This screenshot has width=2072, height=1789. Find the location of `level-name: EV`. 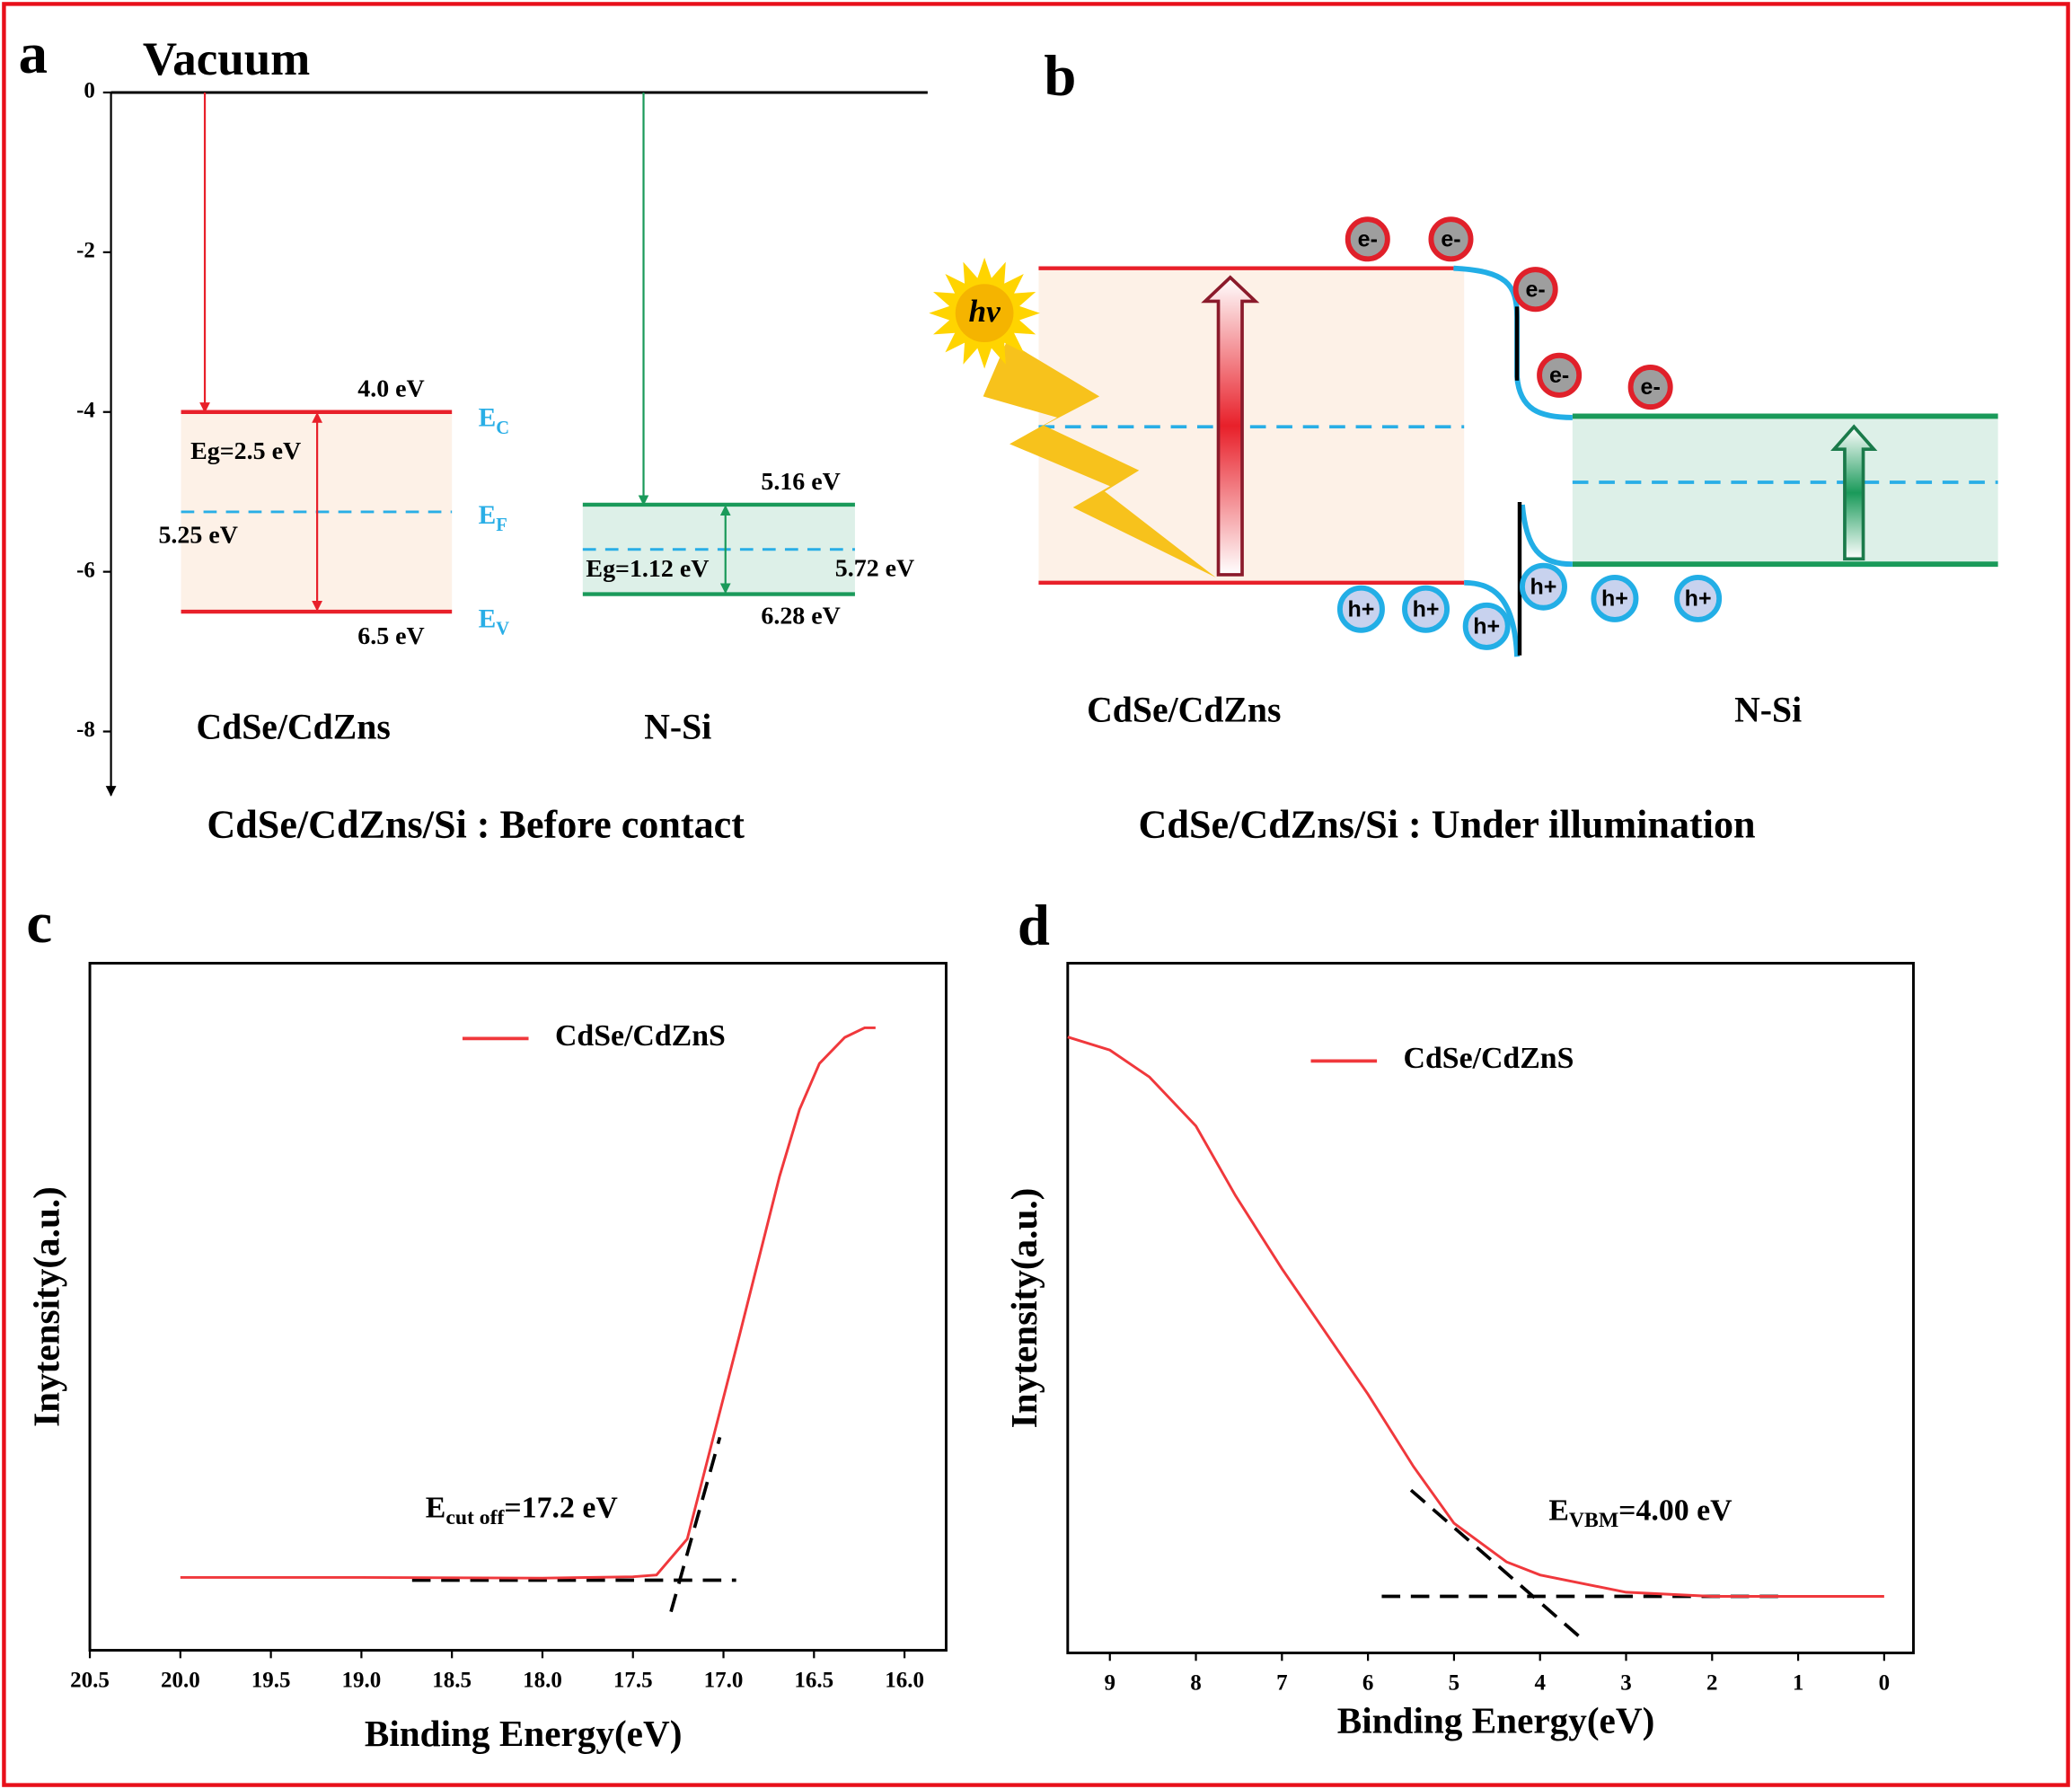

level-name: EV is located at coordinates (495, 621).